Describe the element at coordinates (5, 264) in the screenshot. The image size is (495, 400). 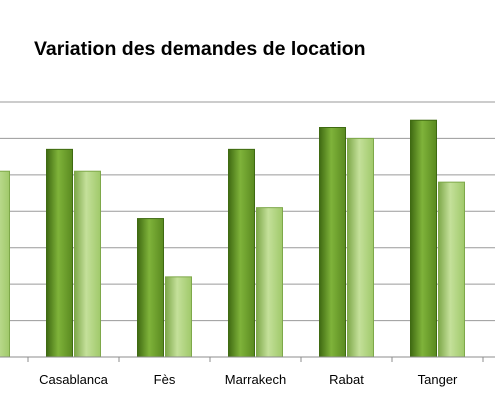
I see `bar-series-2-dir` at that location.